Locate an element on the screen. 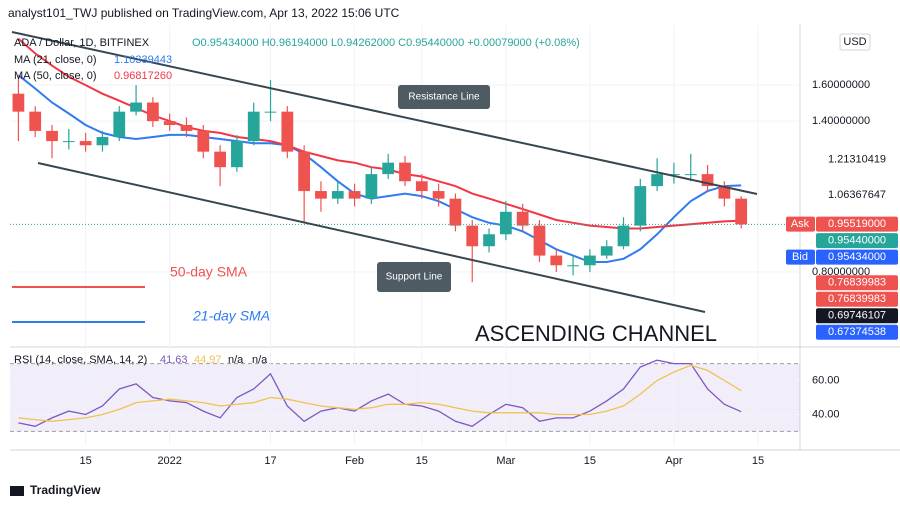 This screenshot has height=506, width=900. symbol-legend: ADA / Dollar, 1D, BITFINEX is located at coordinates (82, 43).